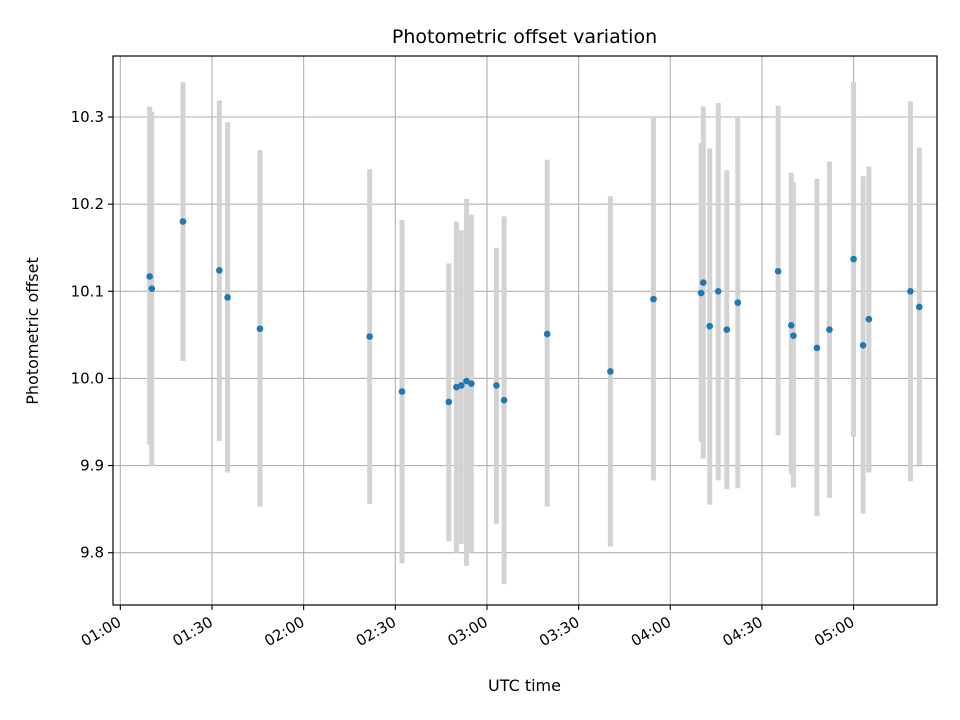 Image resolution: width=960 pixels, height=720 pixels. I want to click on chart-title: Photometric offset variation, so click(524, 37).